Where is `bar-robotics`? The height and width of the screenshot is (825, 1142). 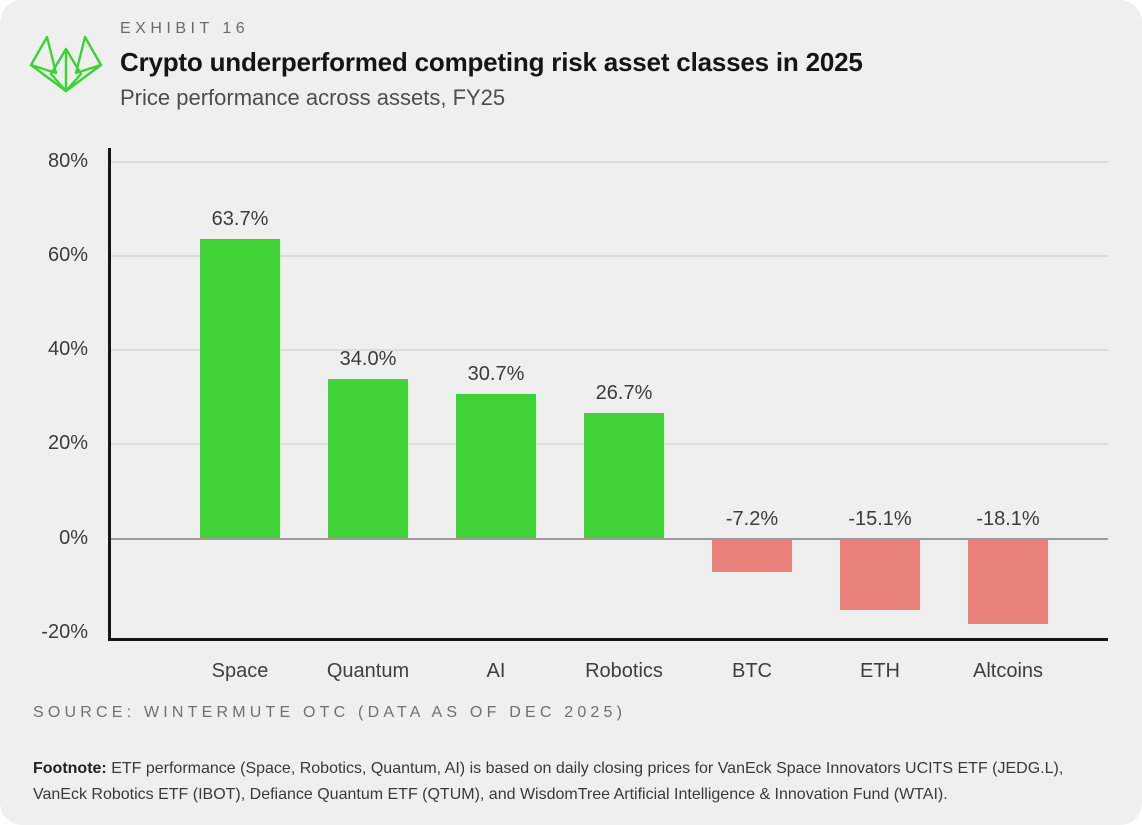
bar-robotics is located at coordinates (624, 475).